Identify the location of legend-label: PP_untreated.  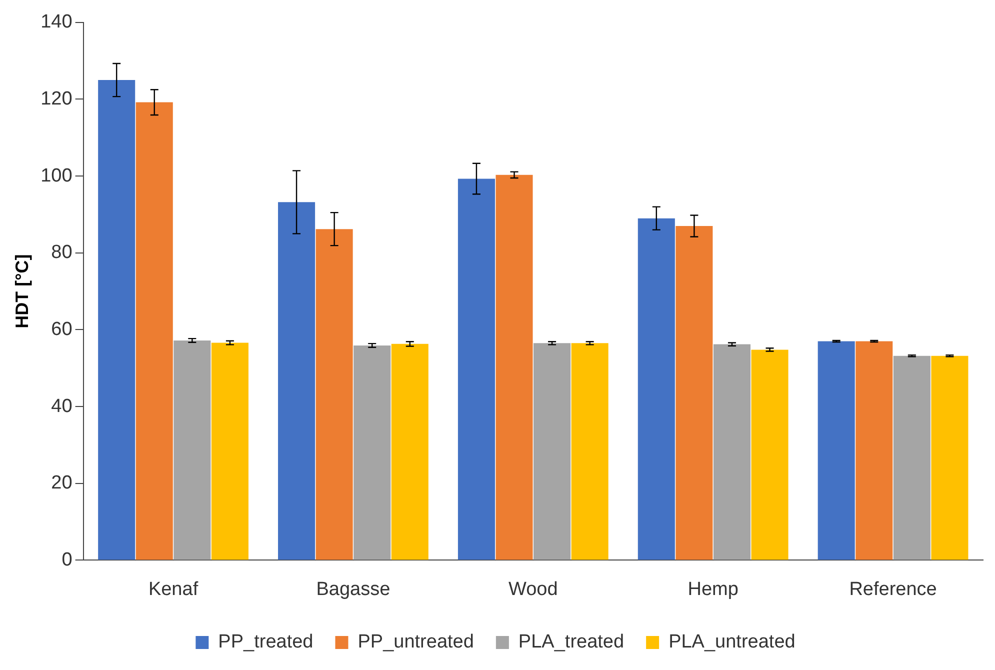
(416, 642).